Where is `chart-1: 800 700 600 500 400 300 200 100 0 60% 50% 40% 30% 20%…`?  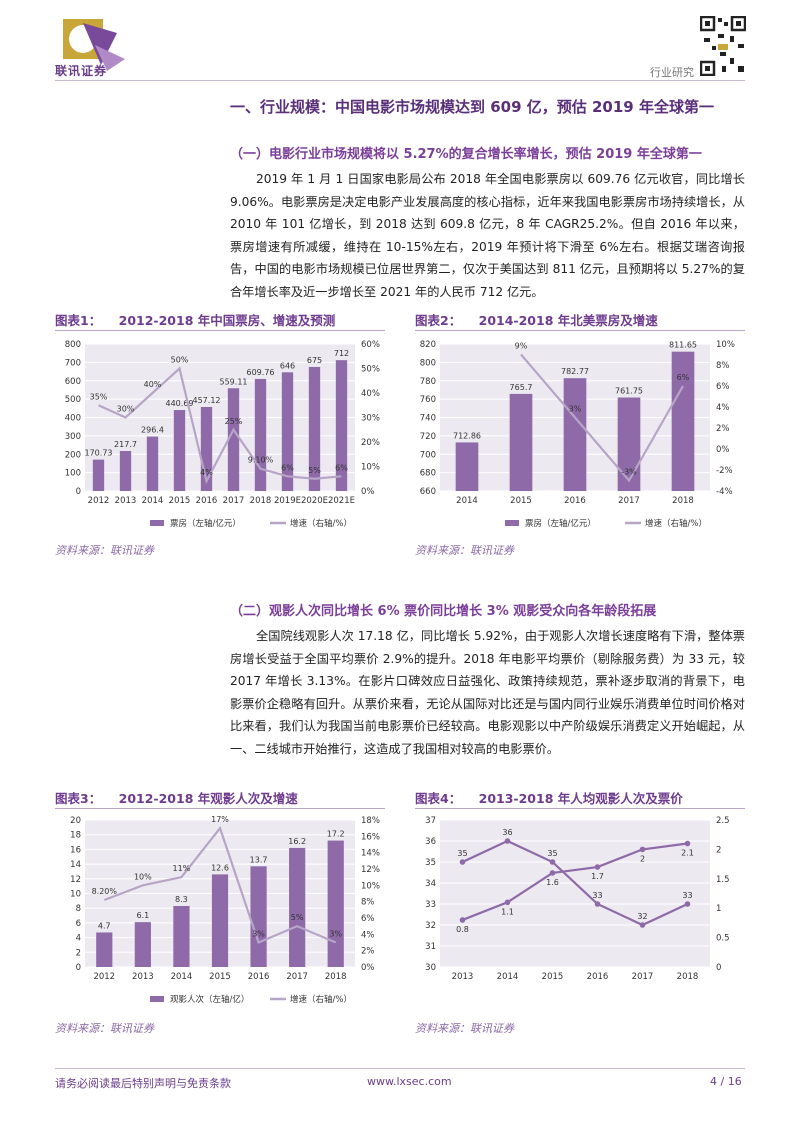
chart-1: 800 700 600 500 400 300 200 100 0 60% 50% 40% 30% 20%… is located at coordinates (225, 436).